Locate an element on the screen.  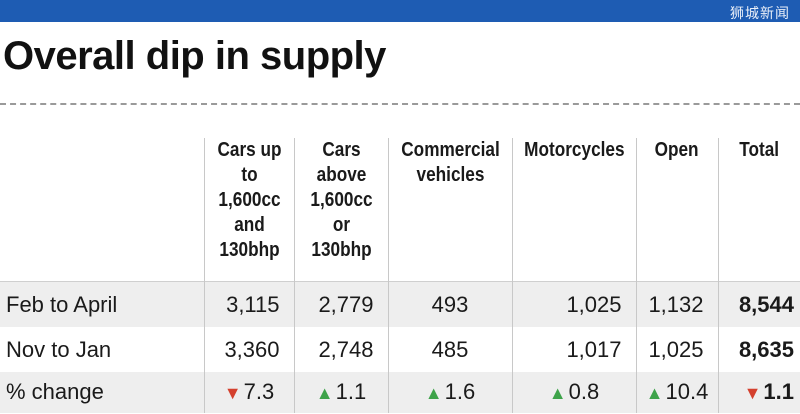
header-cell-commercial: Commercial vehicles is located at coordinates (449, 209).